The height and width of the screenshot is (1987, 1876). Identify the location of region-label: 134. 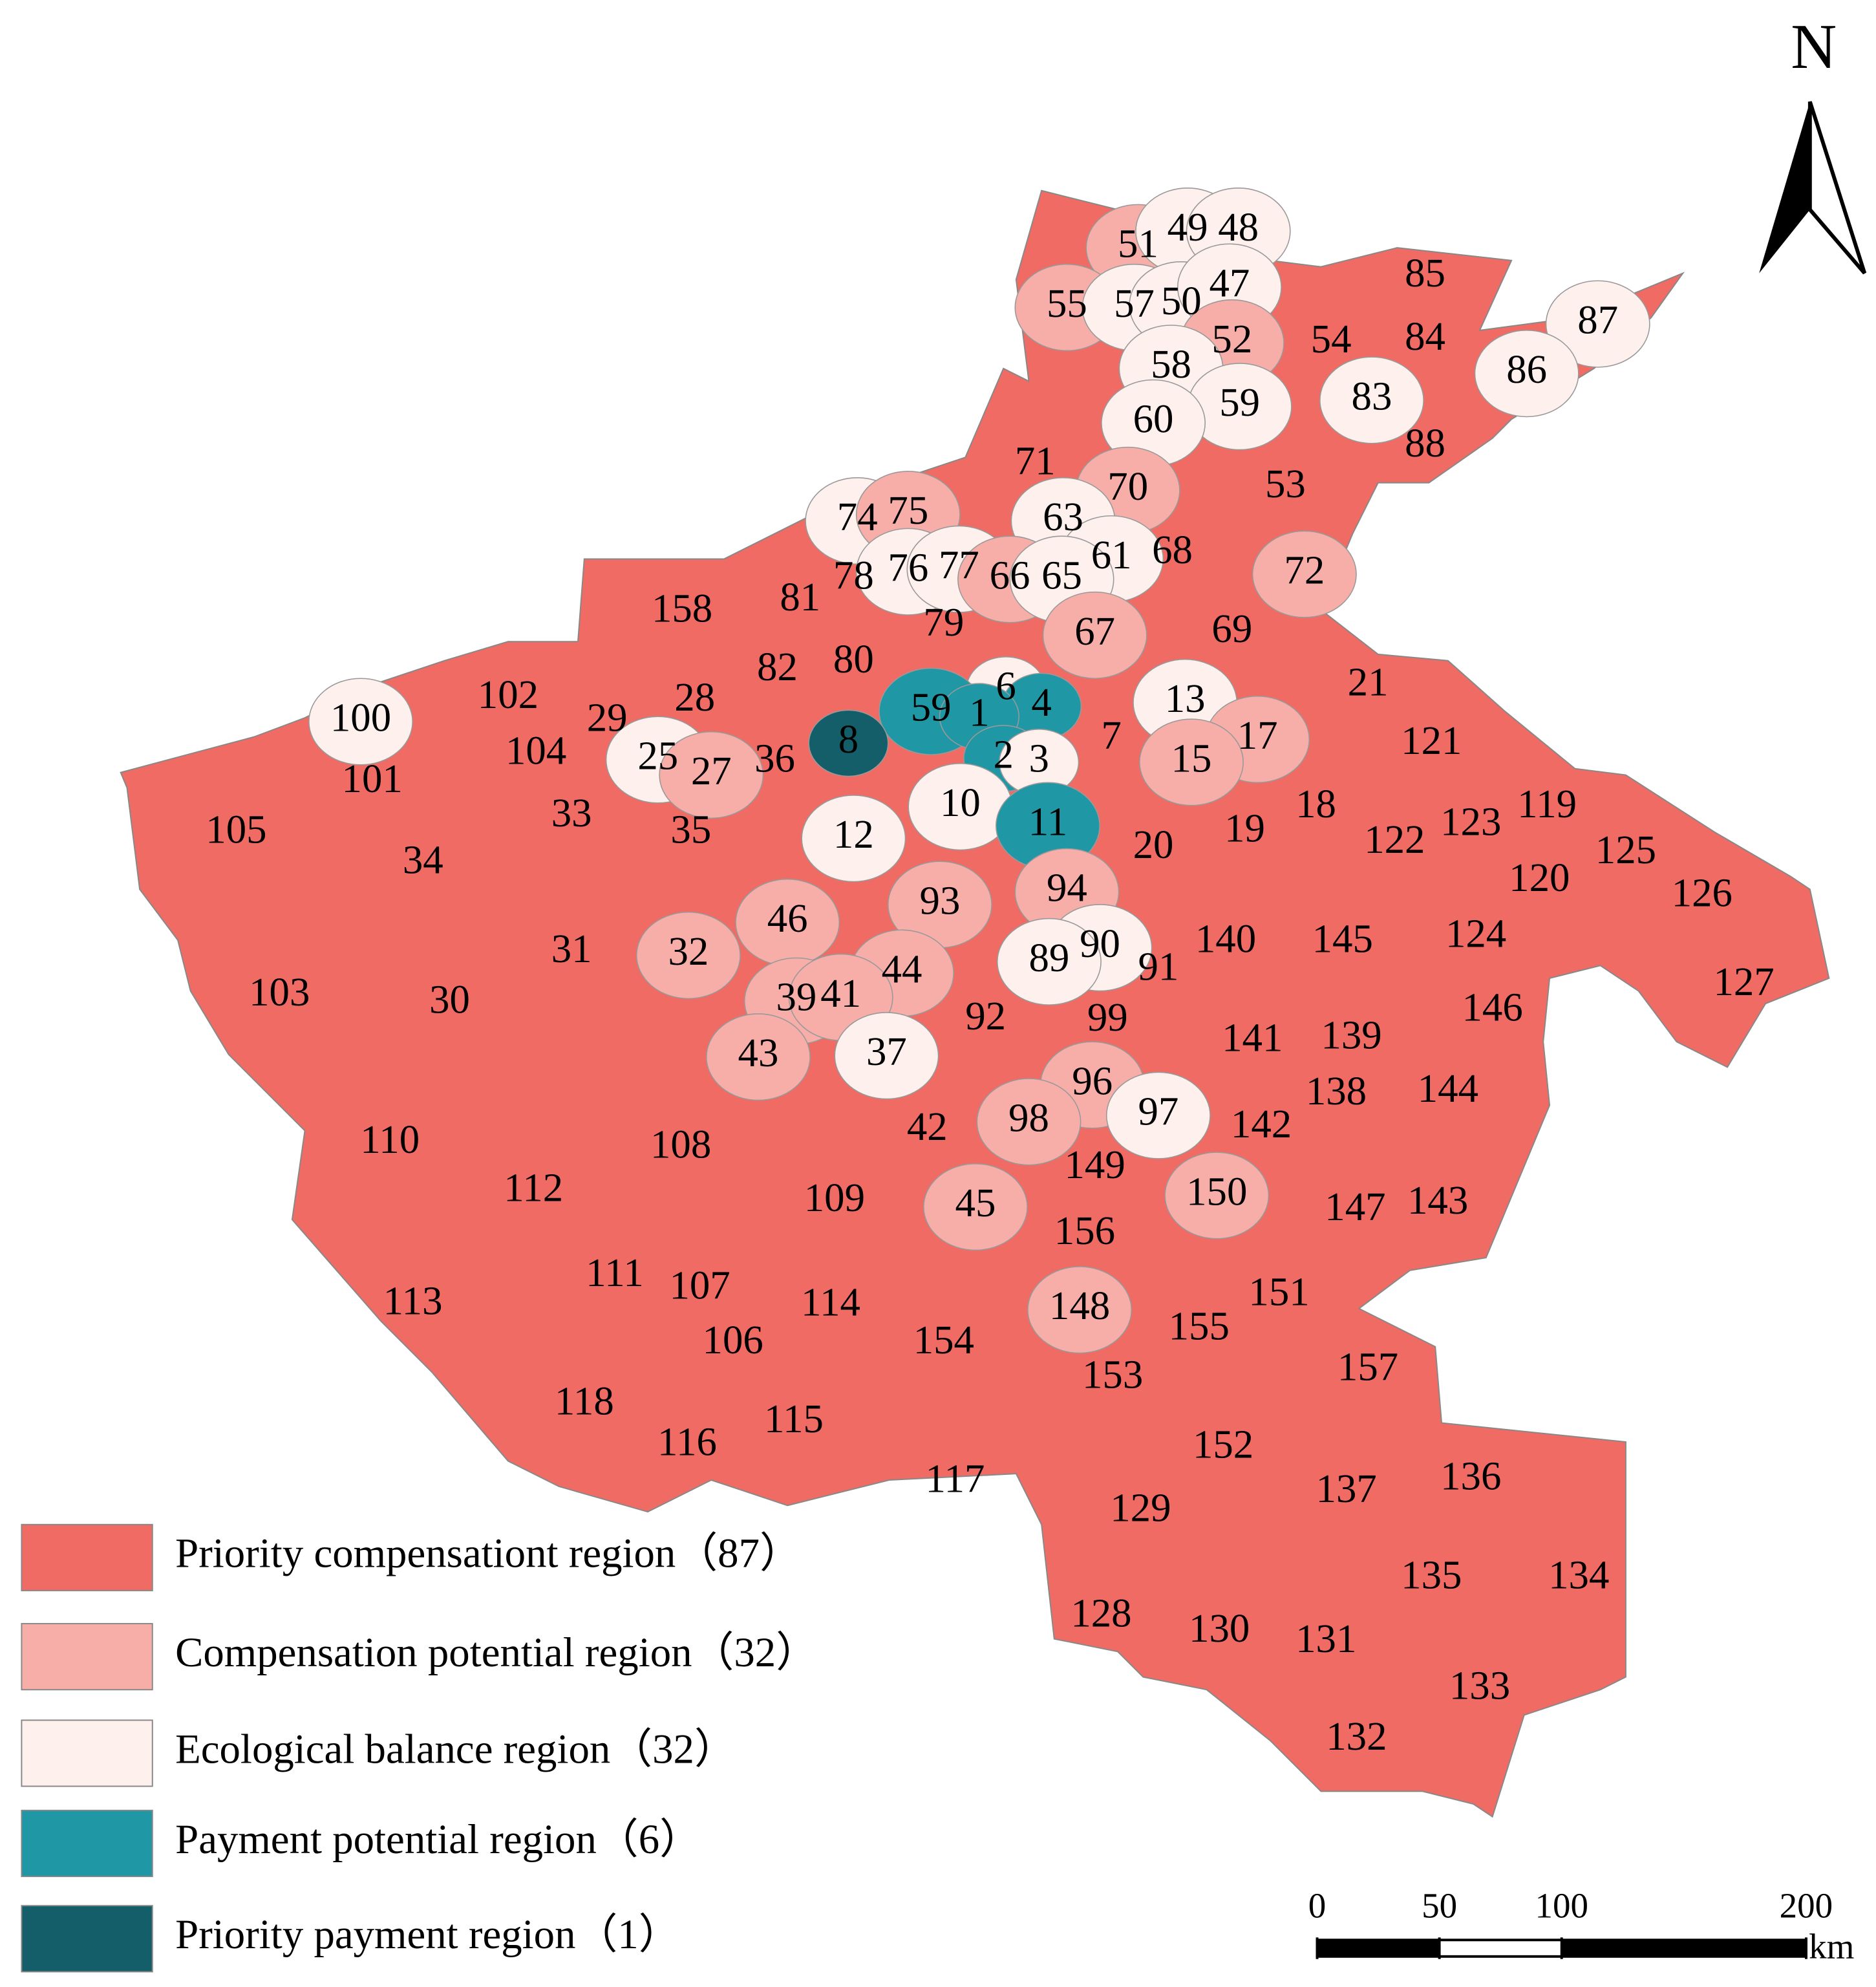
(1579, 1575).